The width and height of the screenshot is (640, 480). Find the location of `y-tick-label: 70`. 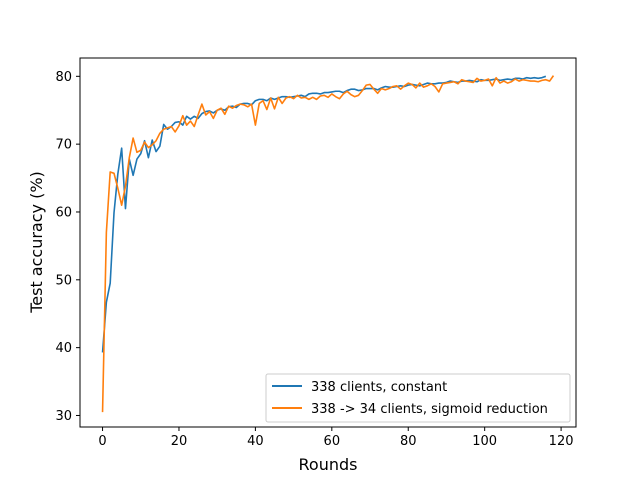

y-tick-label: 70 is located at coordinates (63, 145).